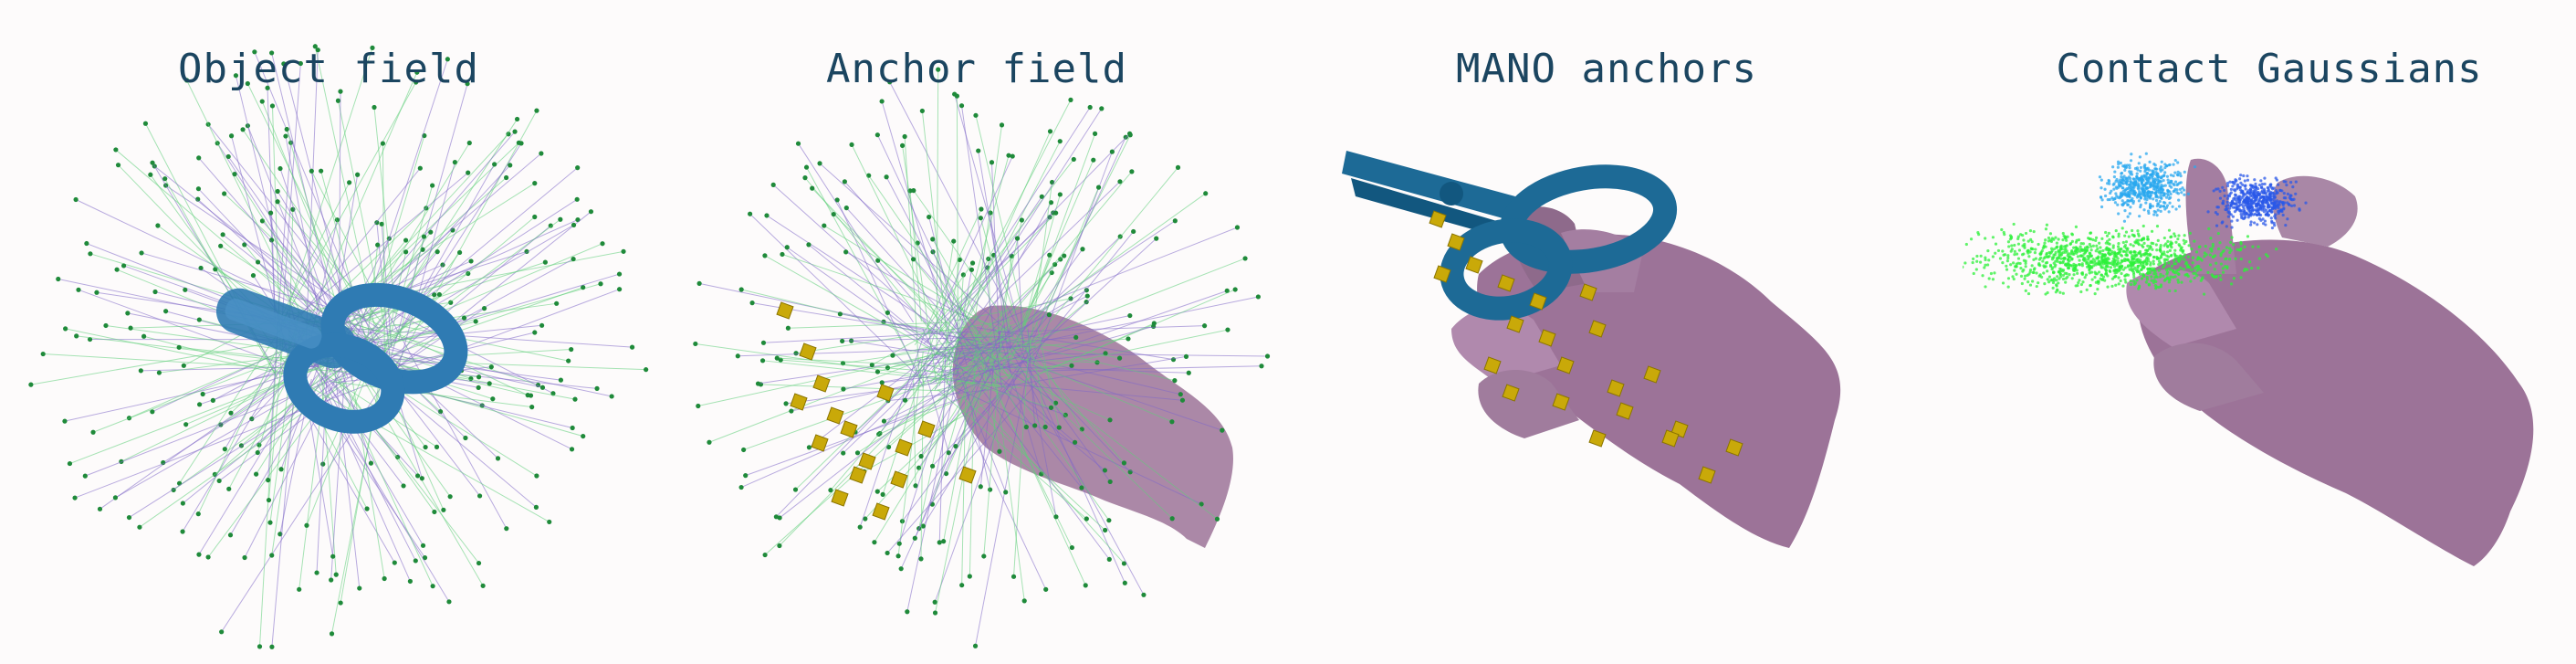 Image resolution: width=2576 pixels, height=664 pixels. Describe the element at coordinates (1592, 350) in the screenshot. I see `mano-anchors-graphic` at that location.